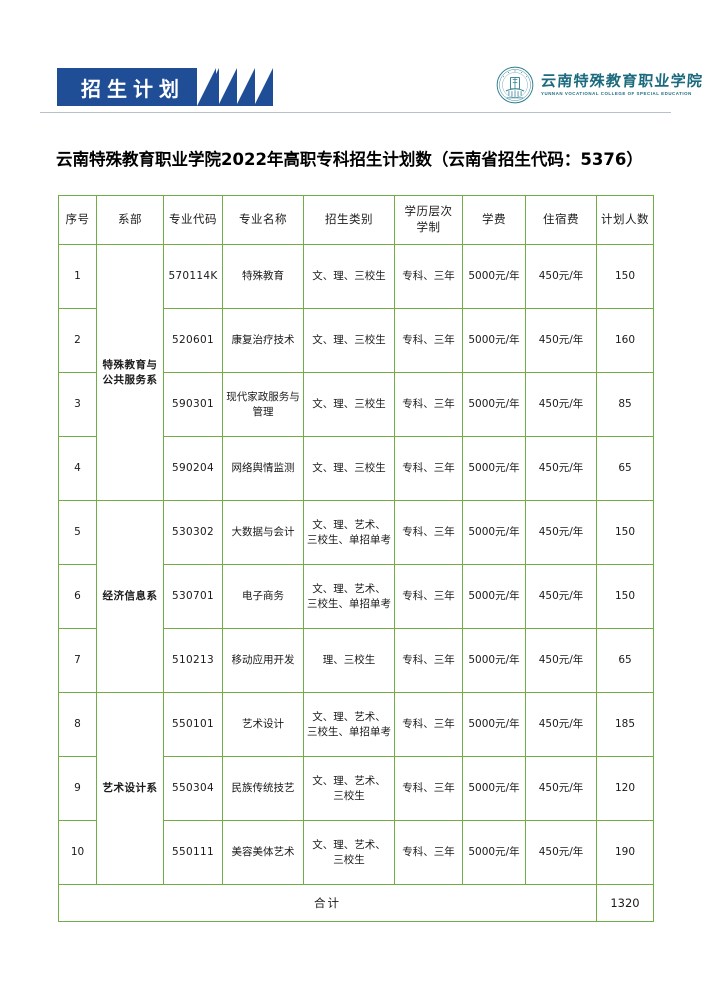 Image resolution: width=711 pixels, height=1000 pixels. What do you see at coordinates (130, 788) in the screenshot?
I see `cell-department: 艺术设计系` at bounding box center [130, 788].